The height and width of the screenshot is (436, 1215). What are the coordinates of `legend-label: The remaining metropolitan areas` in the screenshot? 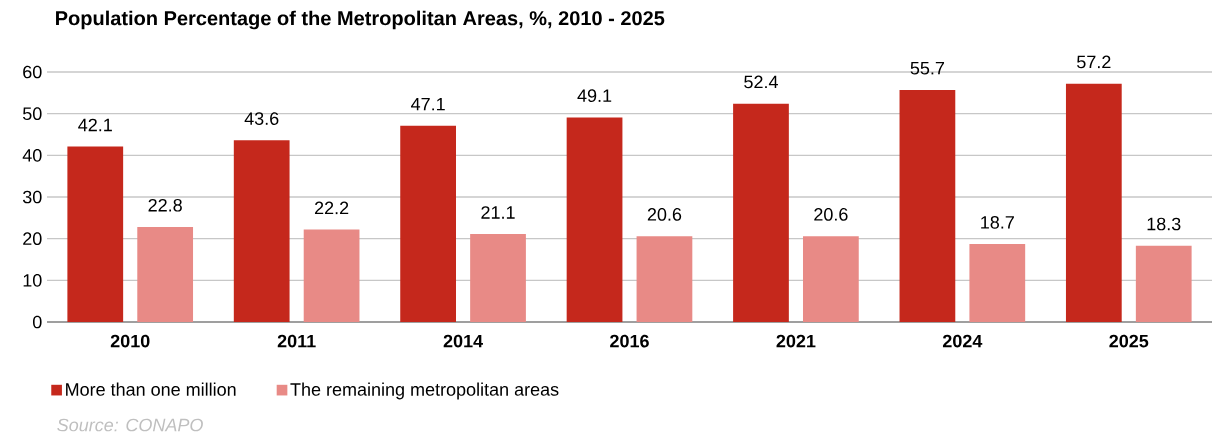 It's located at (424, 391).